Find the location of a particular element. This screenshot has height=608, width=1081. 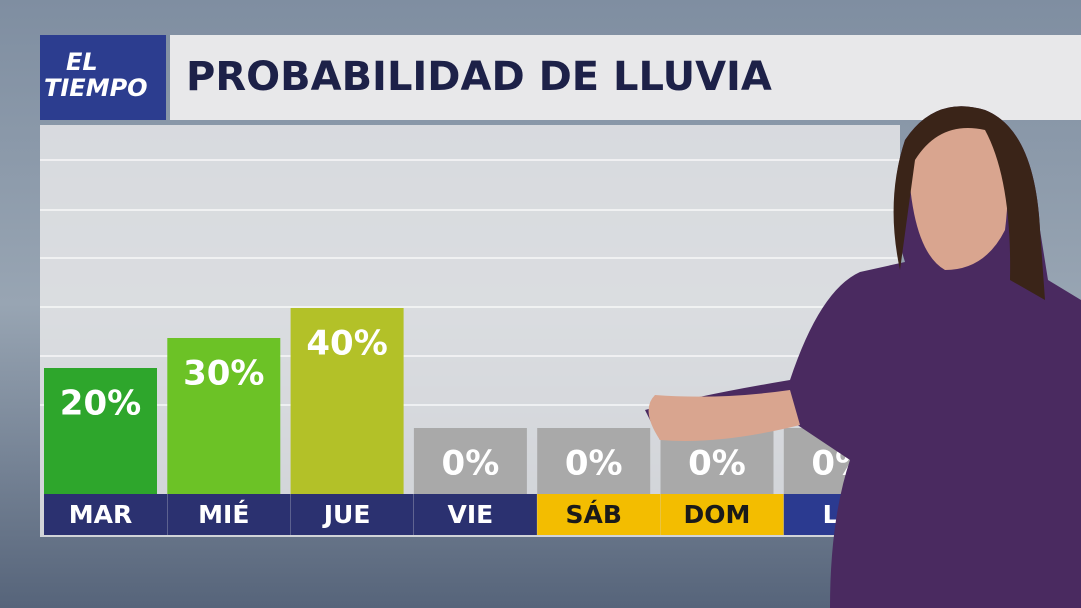

logo-text: EL is located at coordinates (82, 62).